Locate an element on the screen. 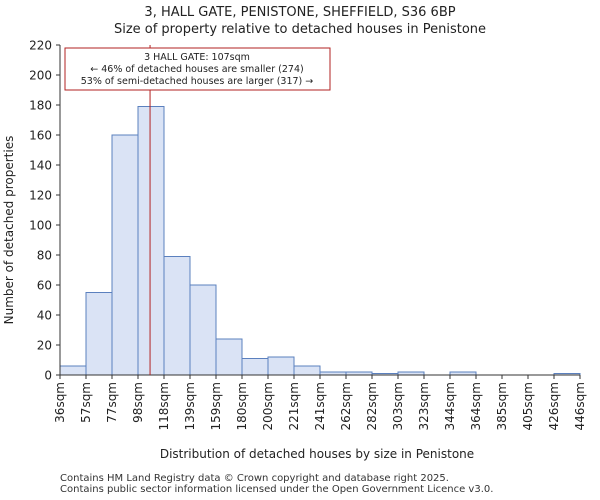 The image size is (600, 500). x-tick-label: 180sqm is located at coordinates (242, 406).